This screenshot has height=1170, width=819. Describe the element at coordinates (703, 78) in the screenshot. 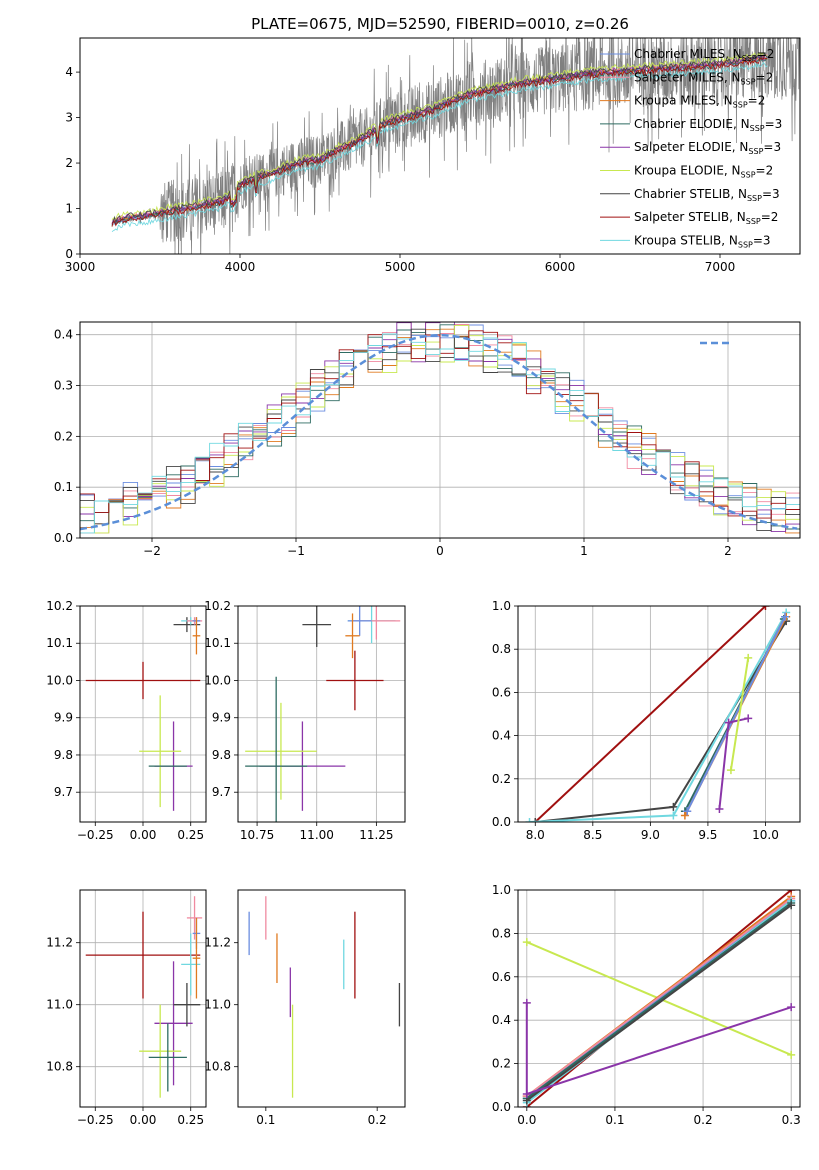

I see `legend-label-1: Salpeter MILES, NSSP=2` at that location.